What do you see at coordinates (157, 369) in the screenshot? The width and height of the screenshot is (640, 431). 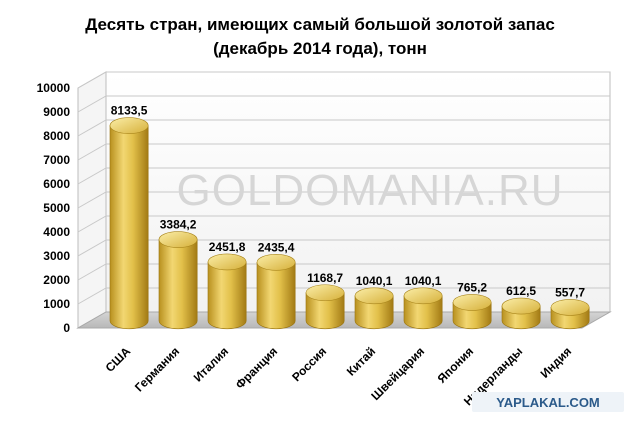 I see `category-label: Германия` at bounding box center [157, 369].